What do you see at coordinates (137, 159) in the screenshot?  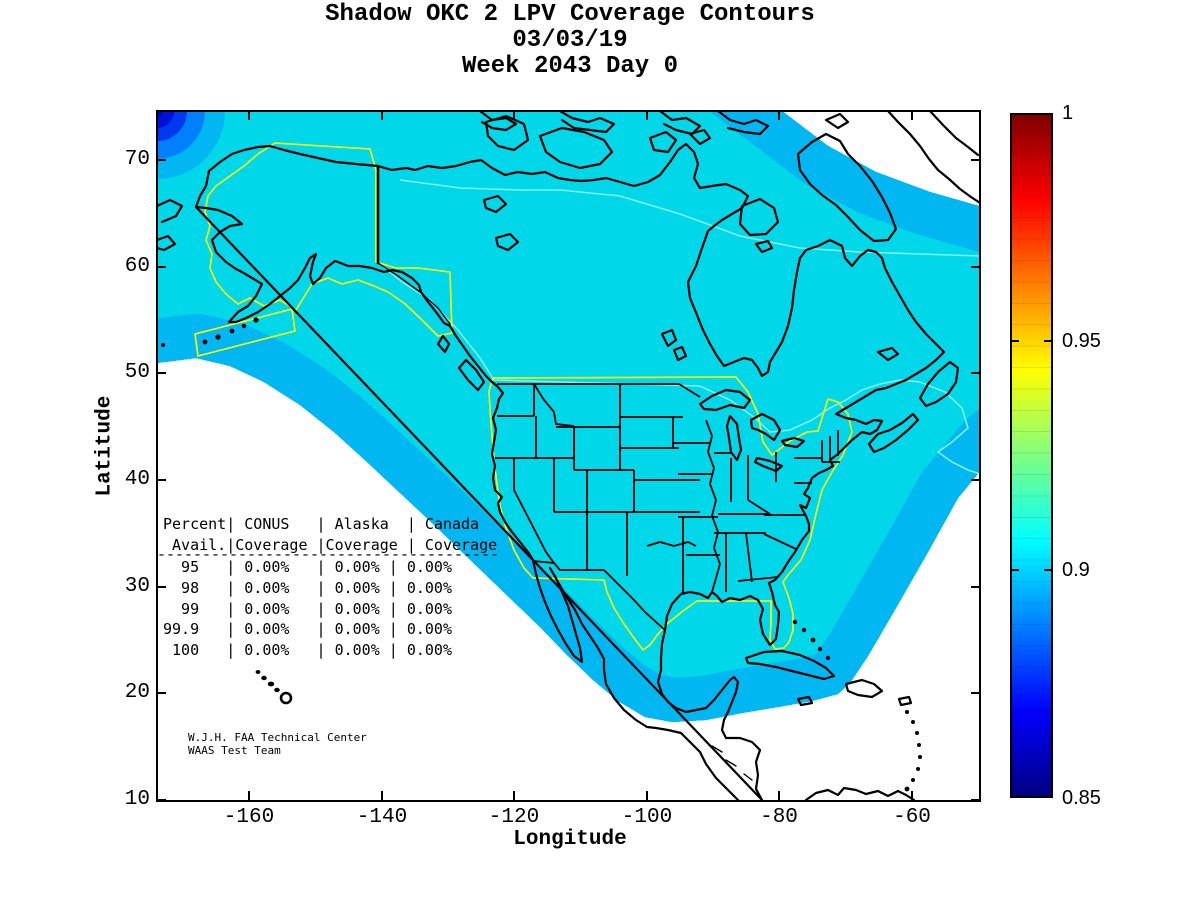 I see `y-tick-label: 70` at bounding box center [137, 159].